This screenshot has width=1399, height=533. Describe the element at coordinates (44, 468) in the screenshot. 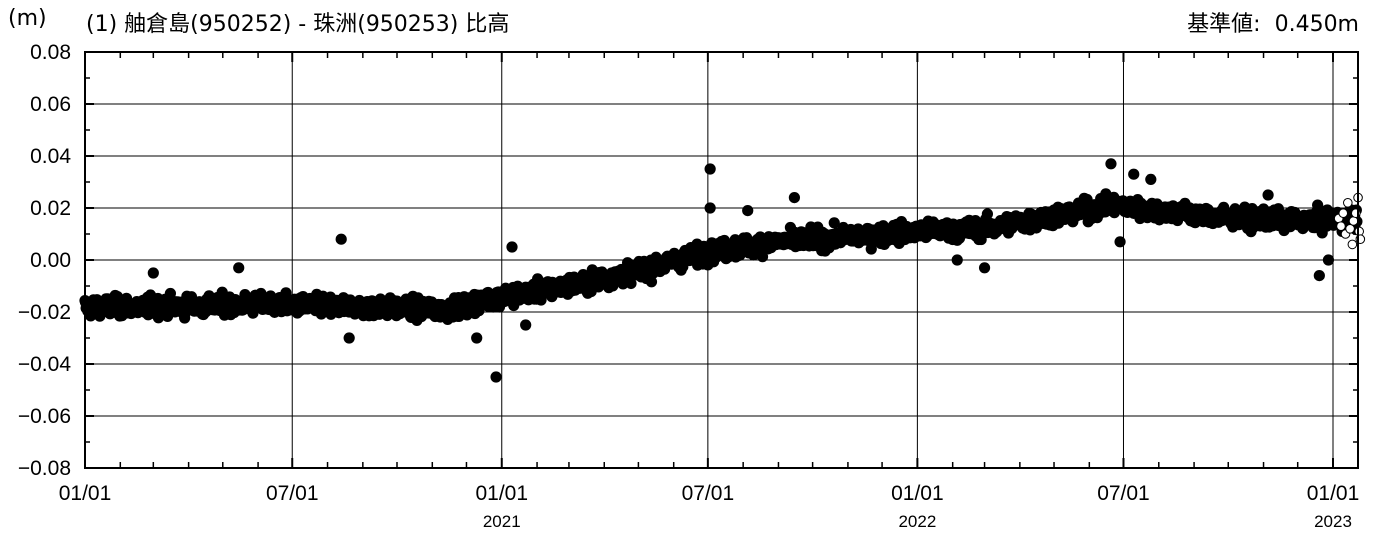

I see `y-tick-label: −0.08` at that location.